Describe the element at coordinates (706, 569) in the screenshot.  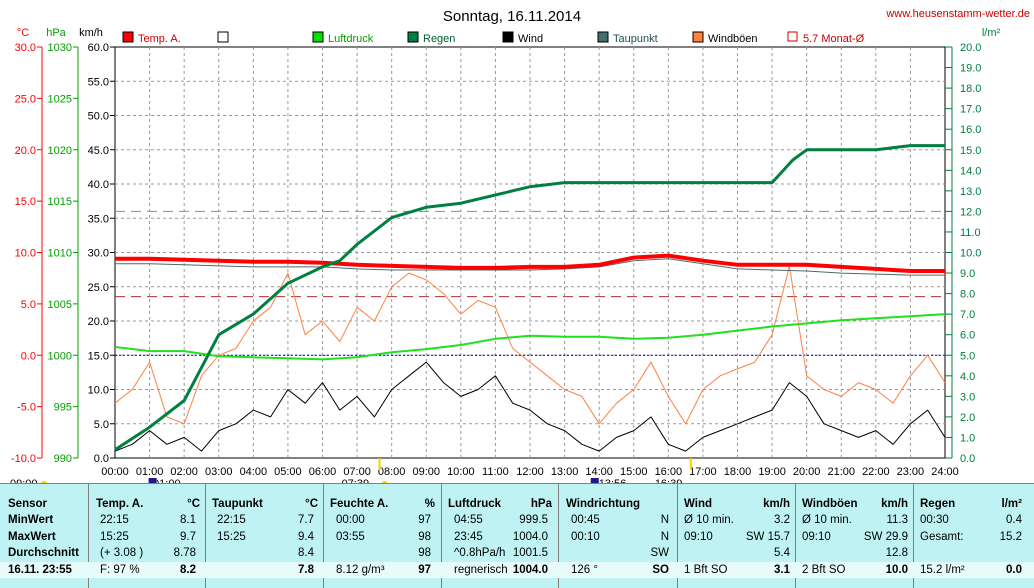
I see `wind-cell-info: 1 Bft SO` at that location.